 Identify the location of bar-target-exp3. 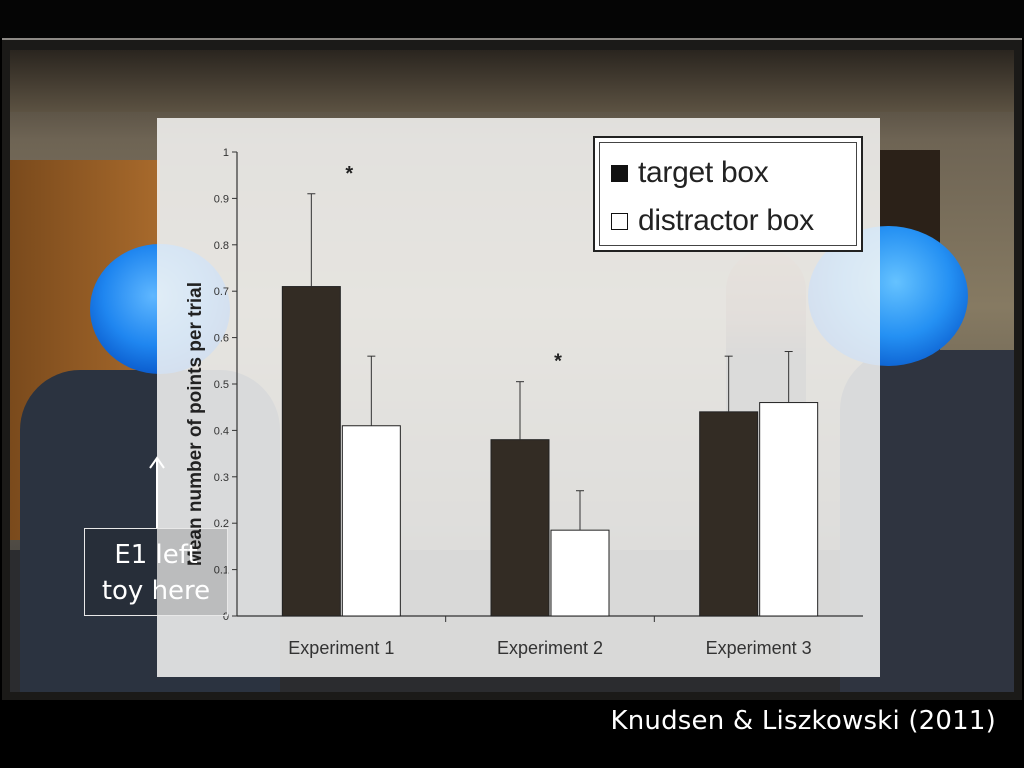
(729, 514).